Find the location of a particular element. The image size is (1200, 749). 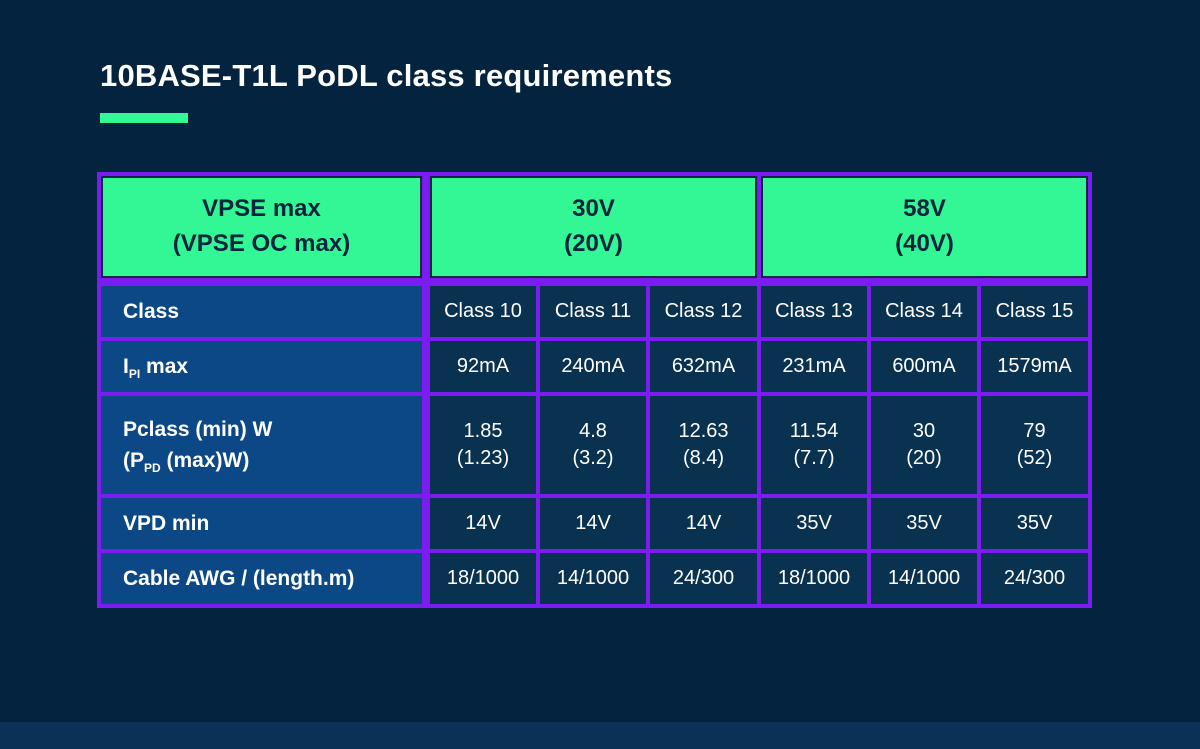

cell-text: 632mA is located at coordinates (703, 366).